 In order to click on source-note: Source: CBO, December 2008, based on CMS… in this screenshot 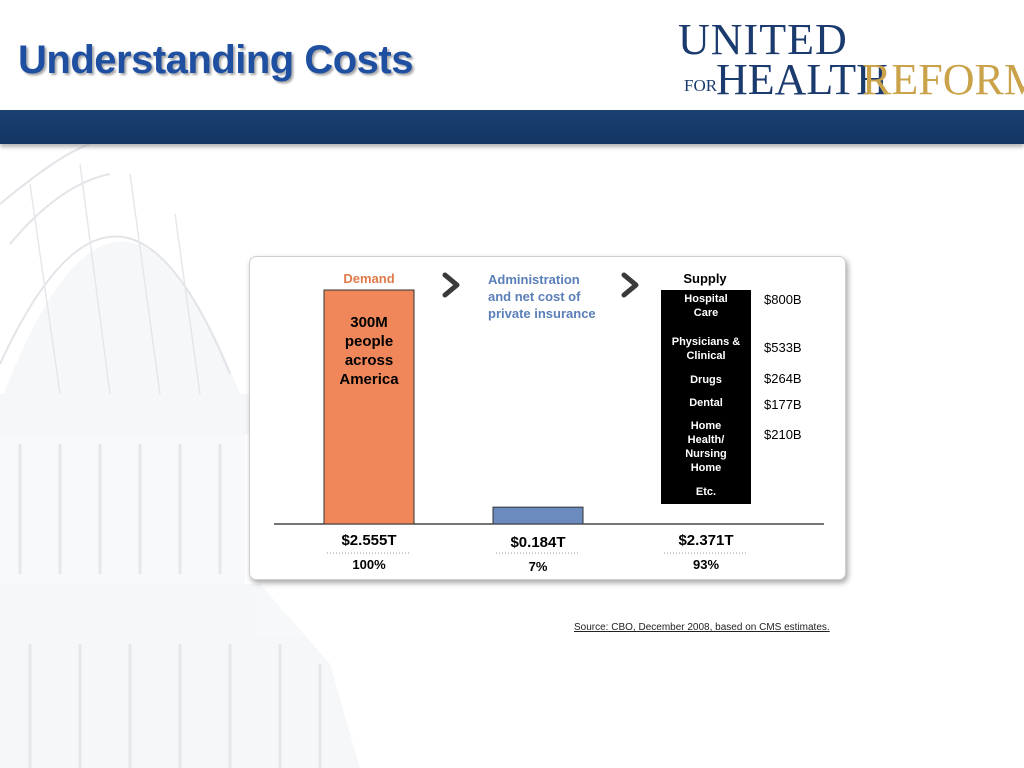, I will do `click(702, 627)`.